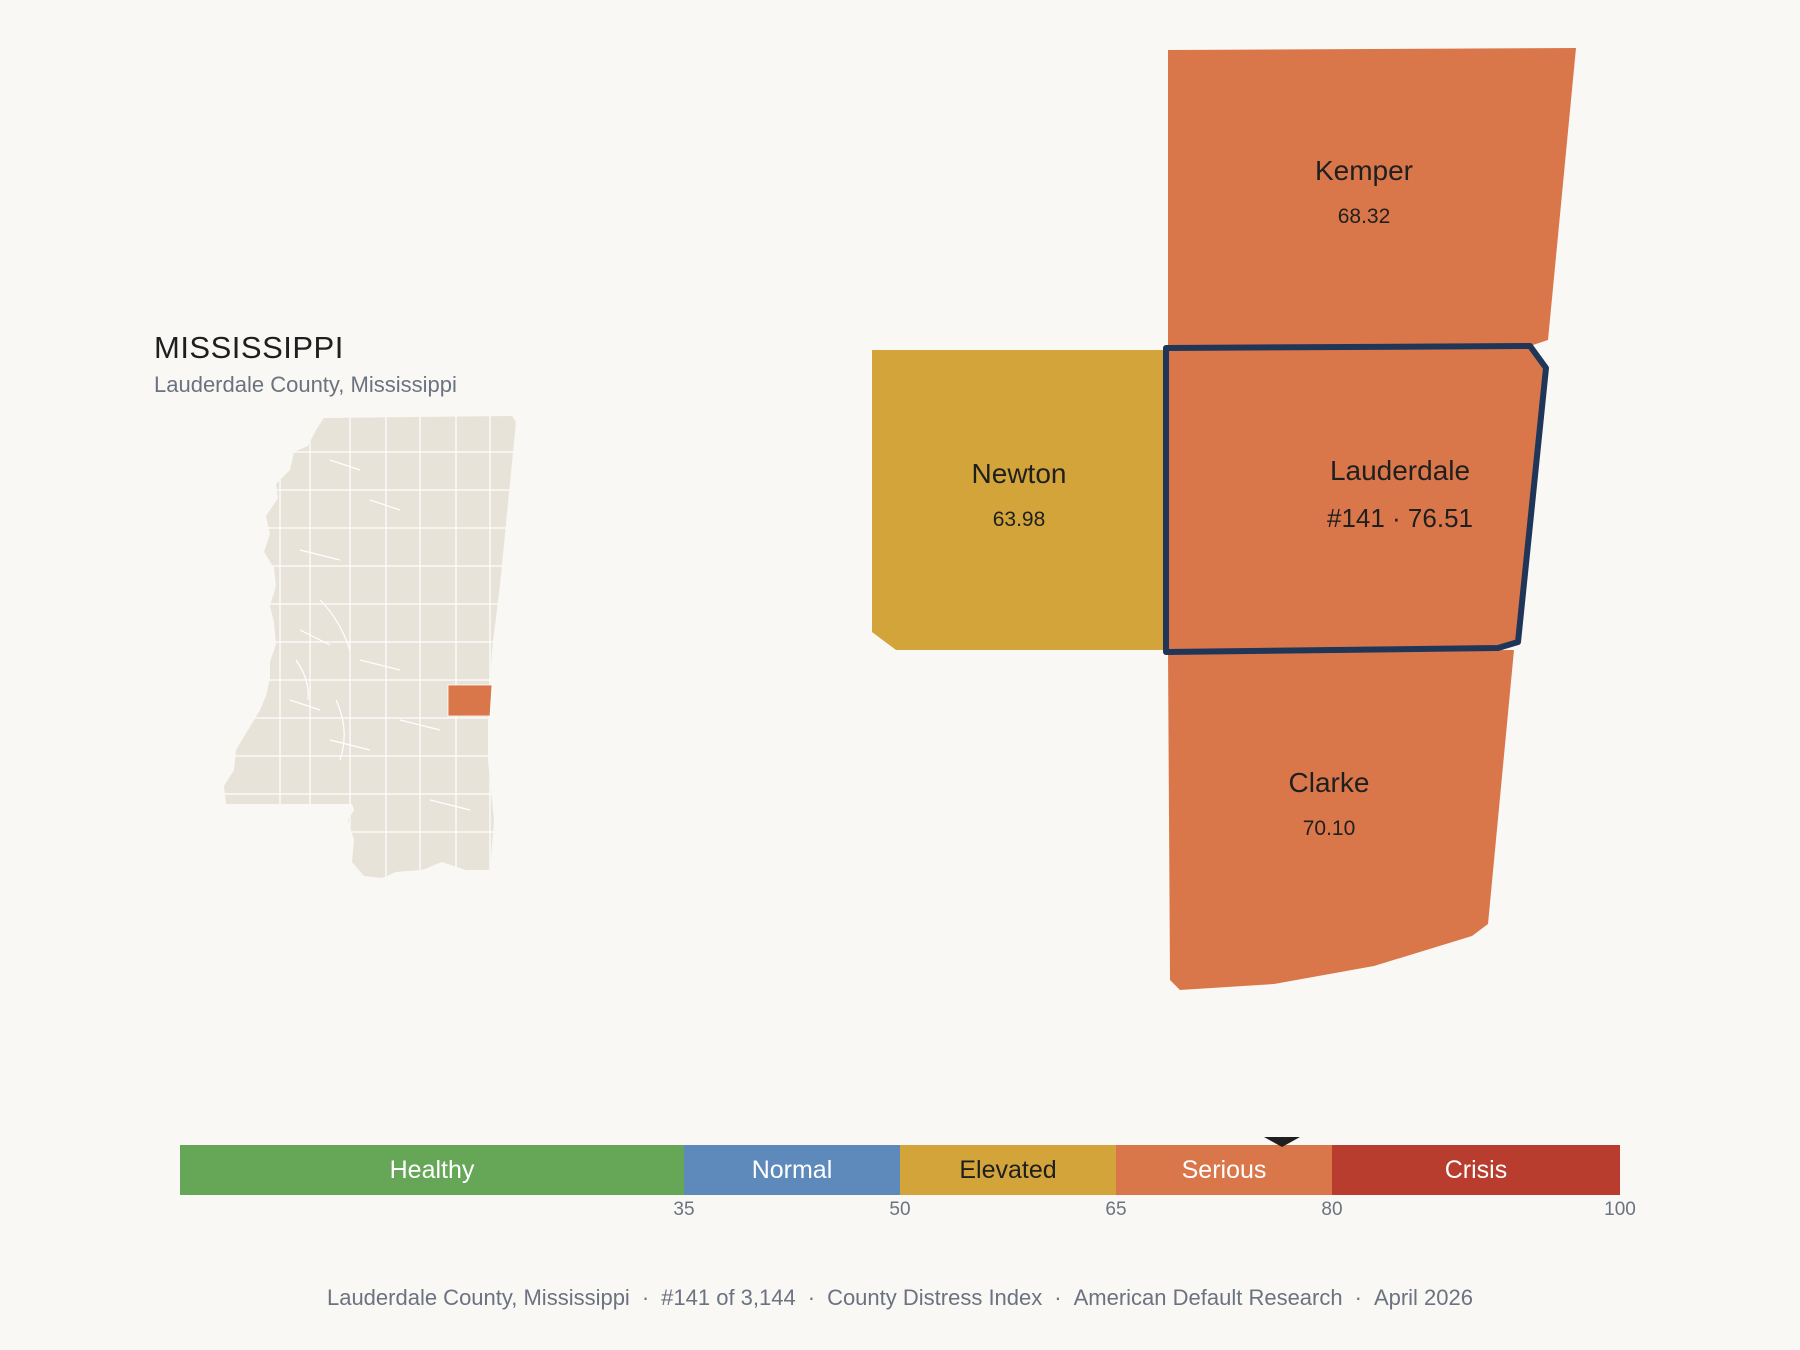  Describe the element at coordinates (1423, 1297) in the screenshot. I see `footer-date: April 2026` at that location.